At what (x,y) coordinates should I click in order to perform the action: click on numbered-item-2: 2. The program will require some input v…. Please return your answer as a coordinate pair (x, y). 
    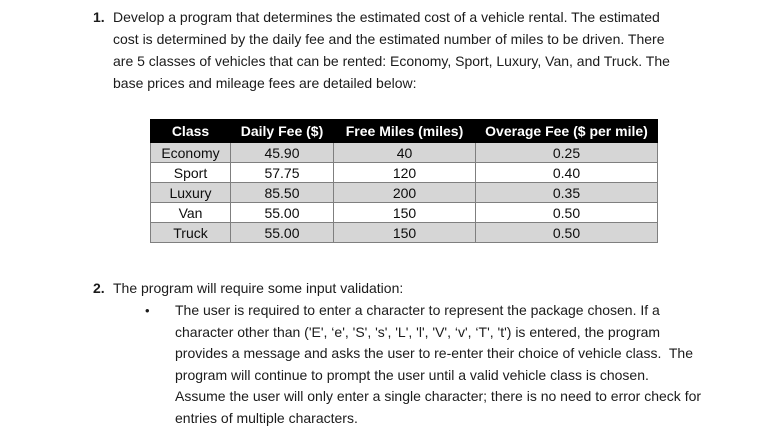
    Looking at the image, I should click on (423, 288).